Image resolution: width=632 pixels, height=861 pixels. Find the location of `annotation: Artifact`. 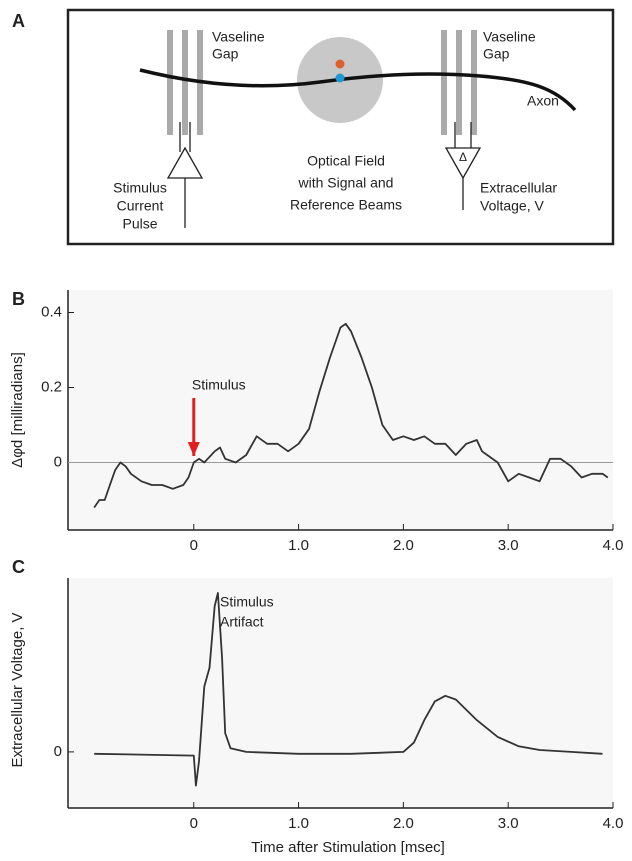

annotation: Artifact is located at coordinates (242, 622).